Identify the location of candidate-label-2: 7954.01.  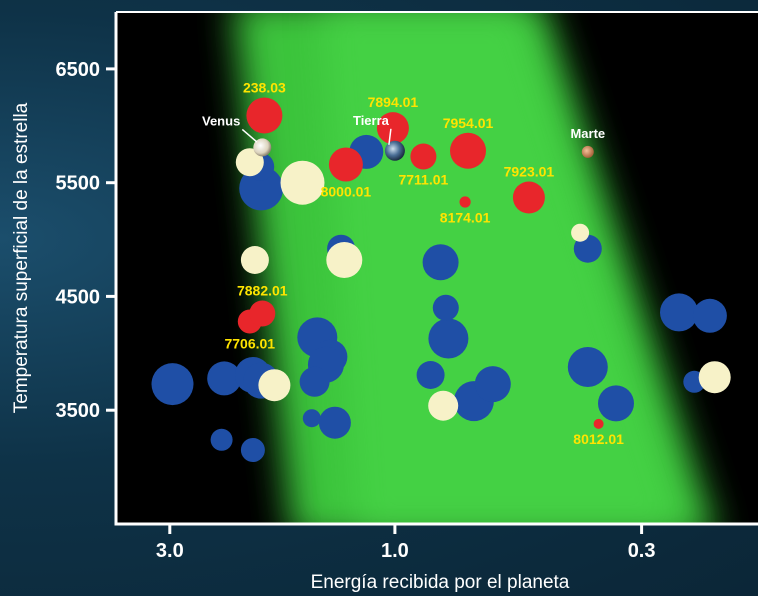
(468, 123).